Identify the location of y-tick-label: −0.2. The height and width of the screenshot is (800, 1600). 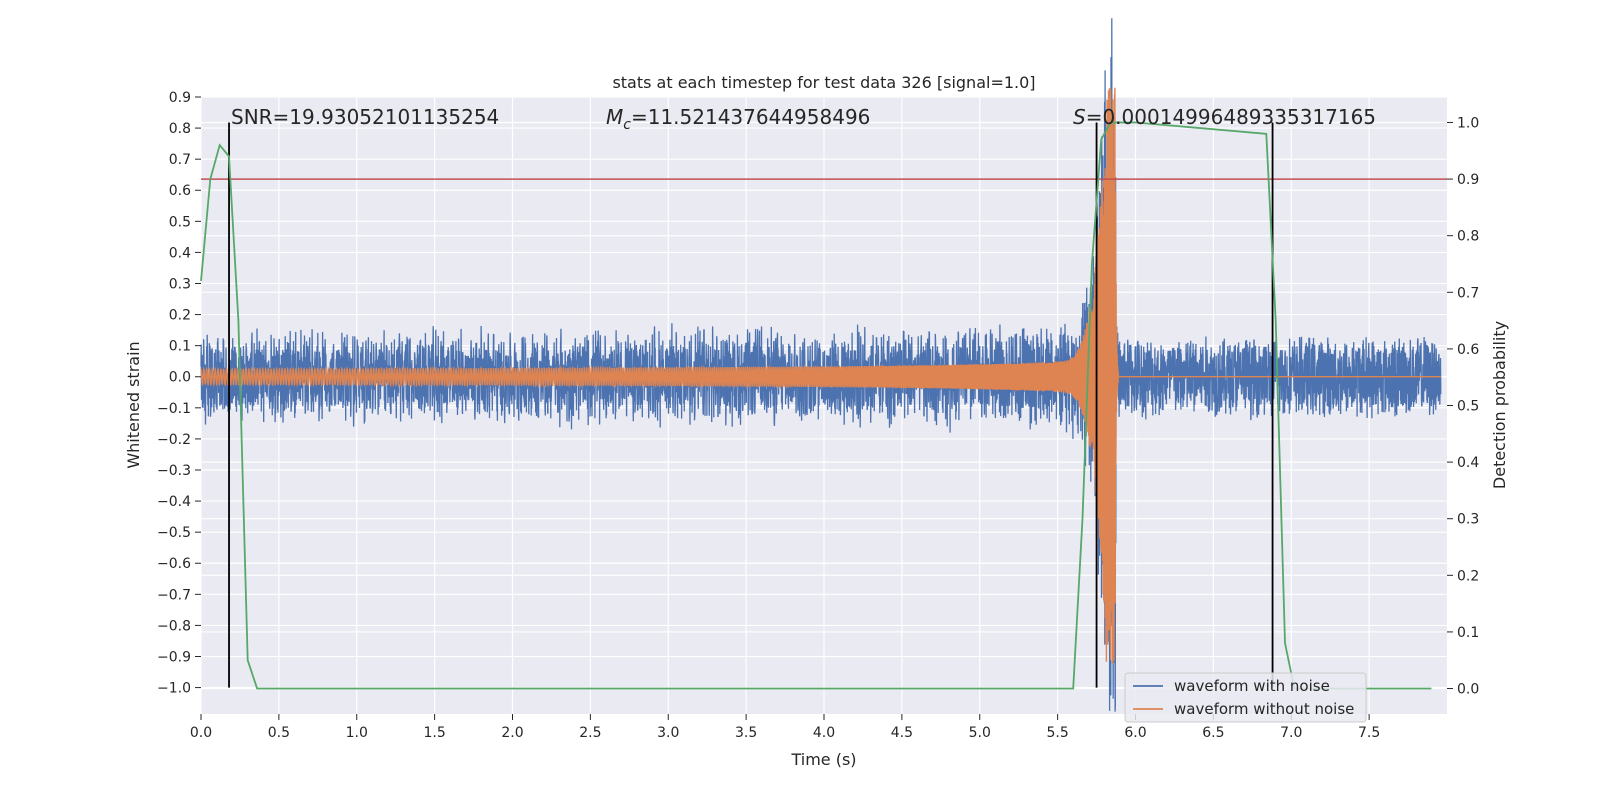
(174, 440).